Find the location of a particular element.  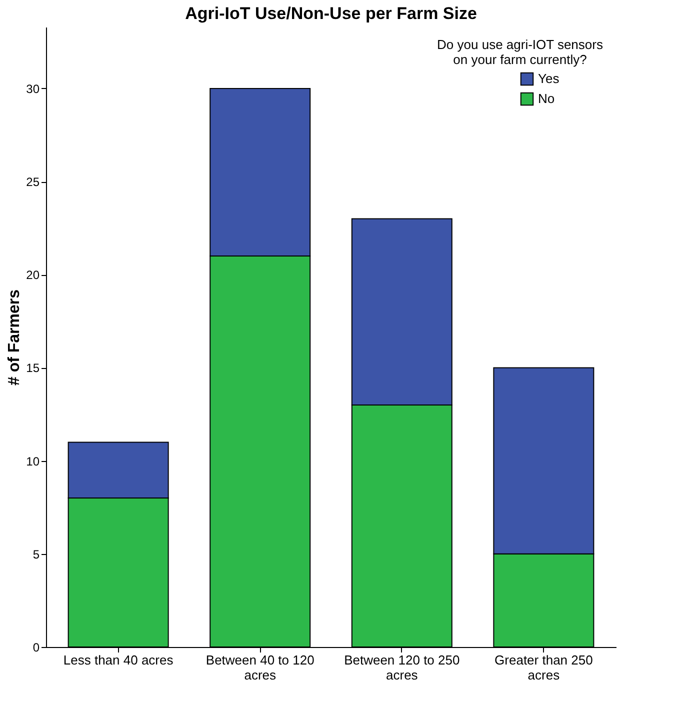

y-axis-title: # of Farmers is located at coordinates (15, 337).